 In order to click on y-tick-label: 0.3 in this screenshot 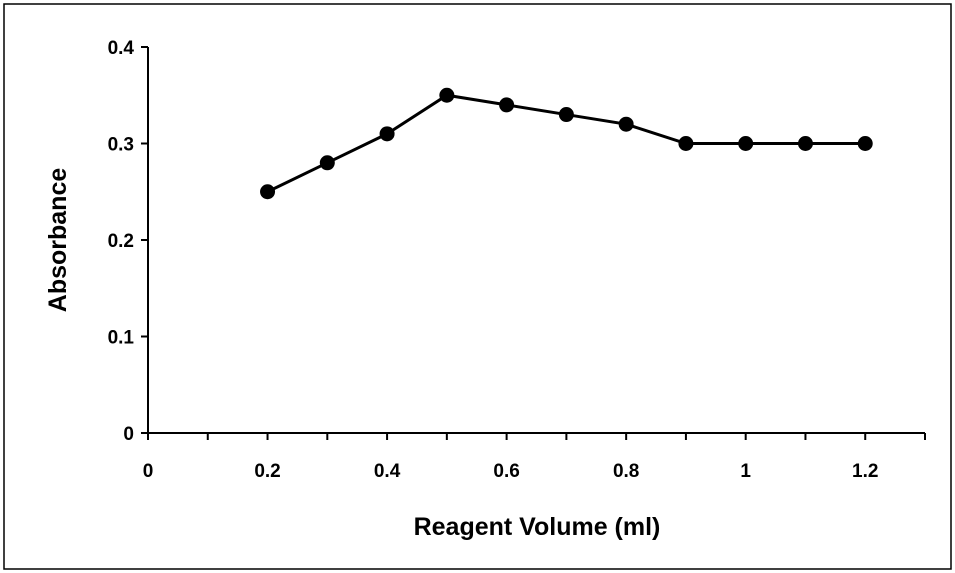, I will do `click(121, 145)`.